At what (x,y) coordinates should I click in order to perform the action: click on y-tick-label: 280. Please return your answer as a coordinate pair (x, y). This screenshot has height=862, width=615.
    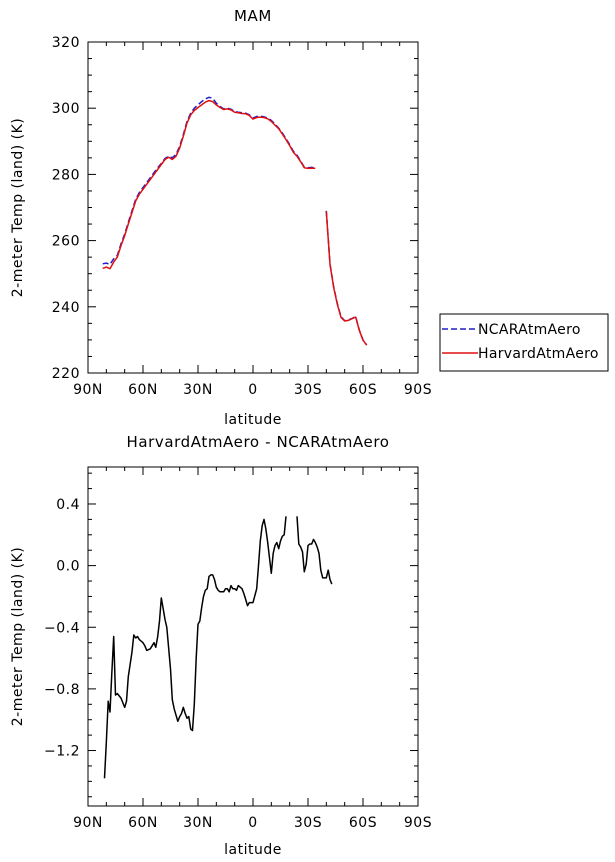
    Looking at the image, I should click on (66, 175).